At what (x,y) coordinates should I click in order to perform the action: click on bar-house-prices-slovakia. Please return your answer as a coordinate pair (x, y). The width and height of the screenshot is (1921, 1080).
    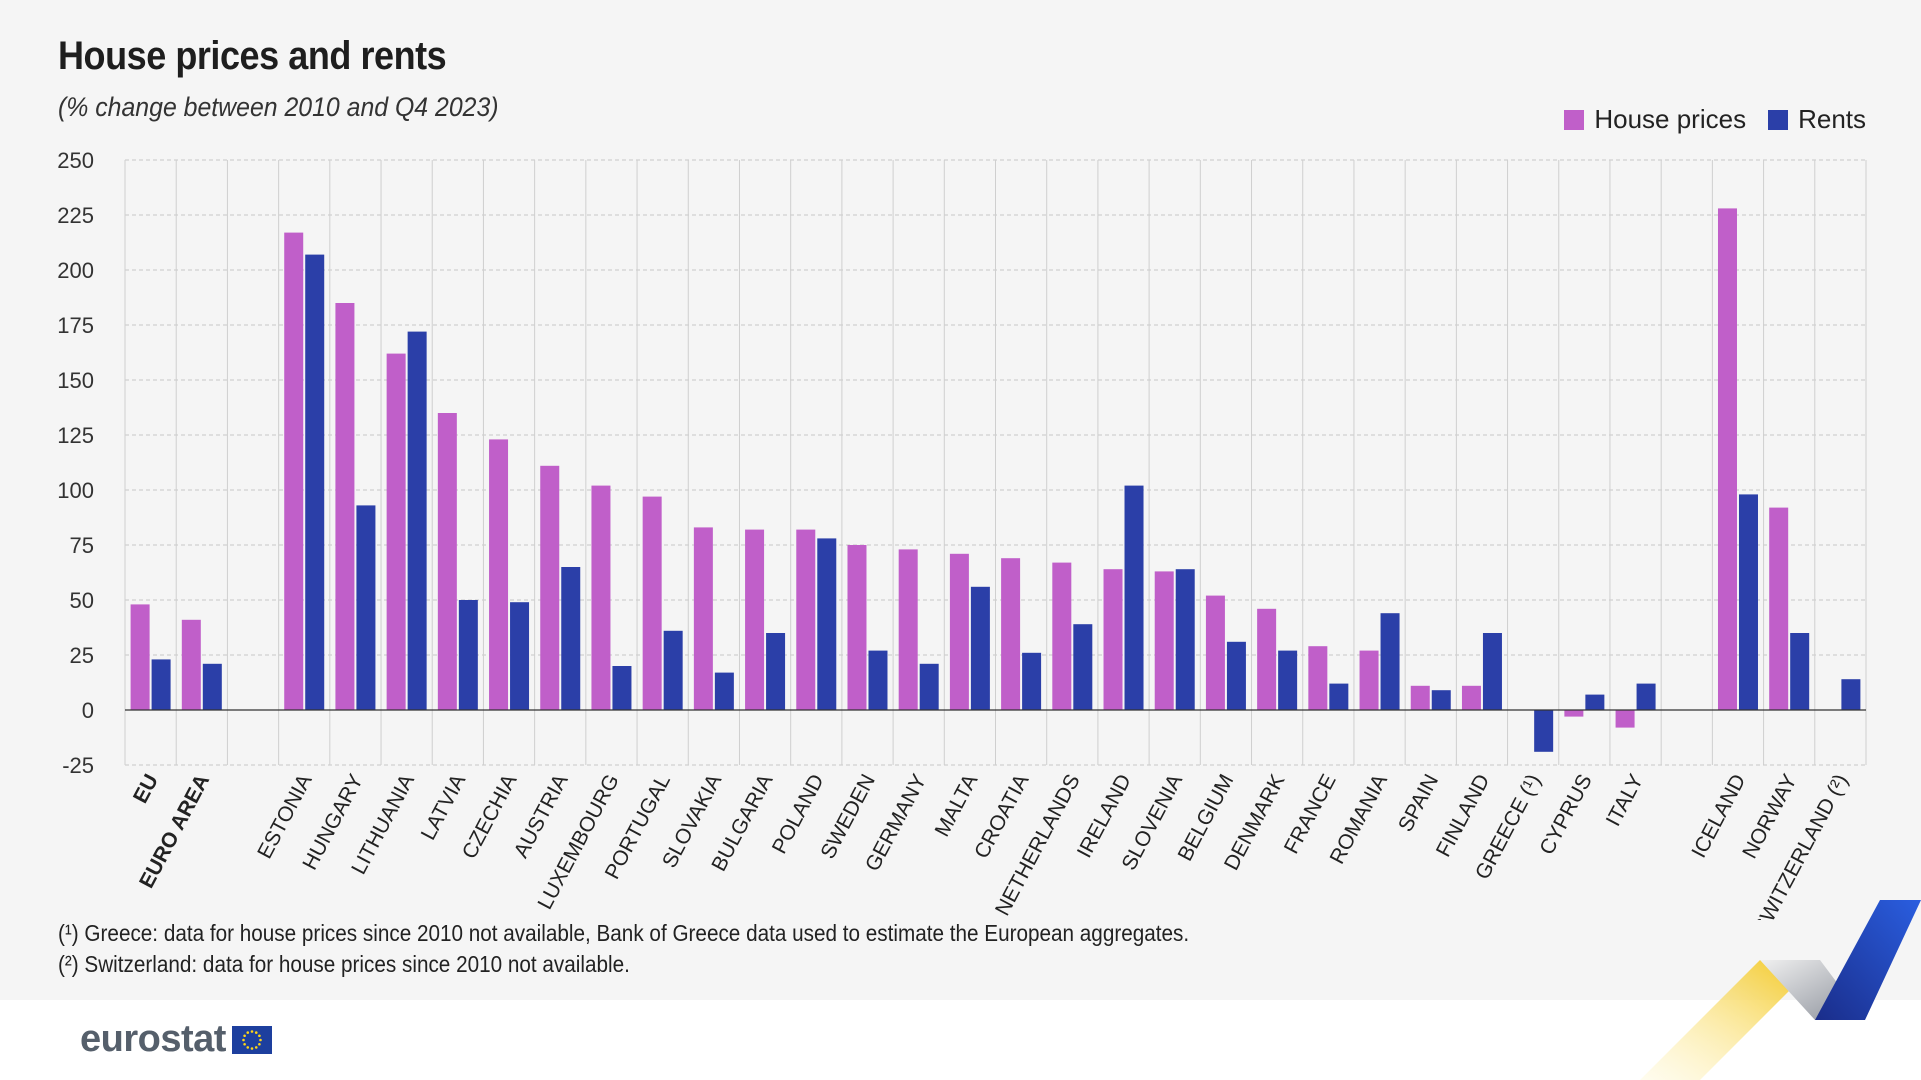
    Looking at the image, I should click on (703, 618).